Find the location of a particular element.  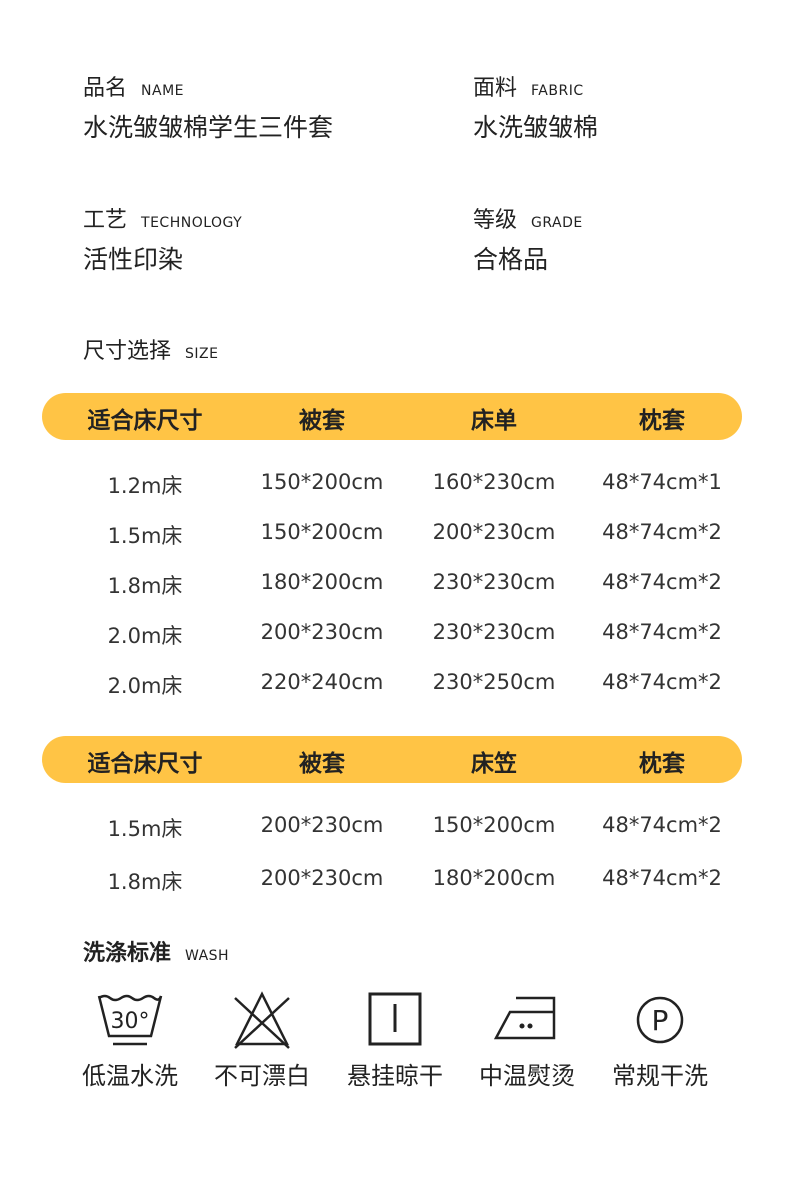

table-cell: 230*250cm is located at coordinates (494, 682).